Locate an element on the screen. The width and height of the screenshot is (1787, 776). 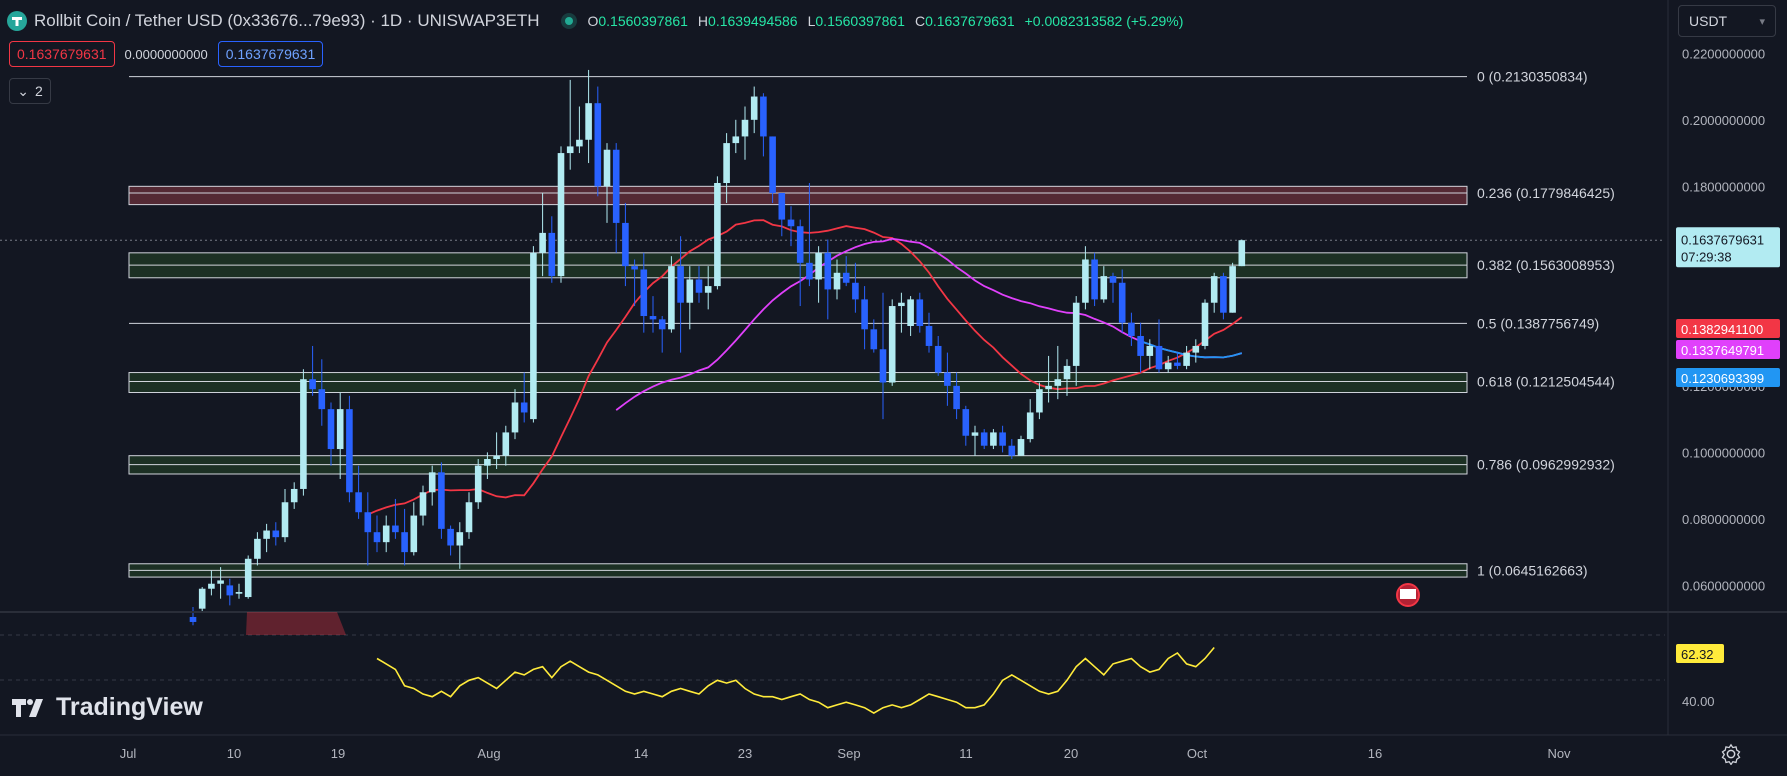
last-price-badge is located at coordinates (1728, 247).